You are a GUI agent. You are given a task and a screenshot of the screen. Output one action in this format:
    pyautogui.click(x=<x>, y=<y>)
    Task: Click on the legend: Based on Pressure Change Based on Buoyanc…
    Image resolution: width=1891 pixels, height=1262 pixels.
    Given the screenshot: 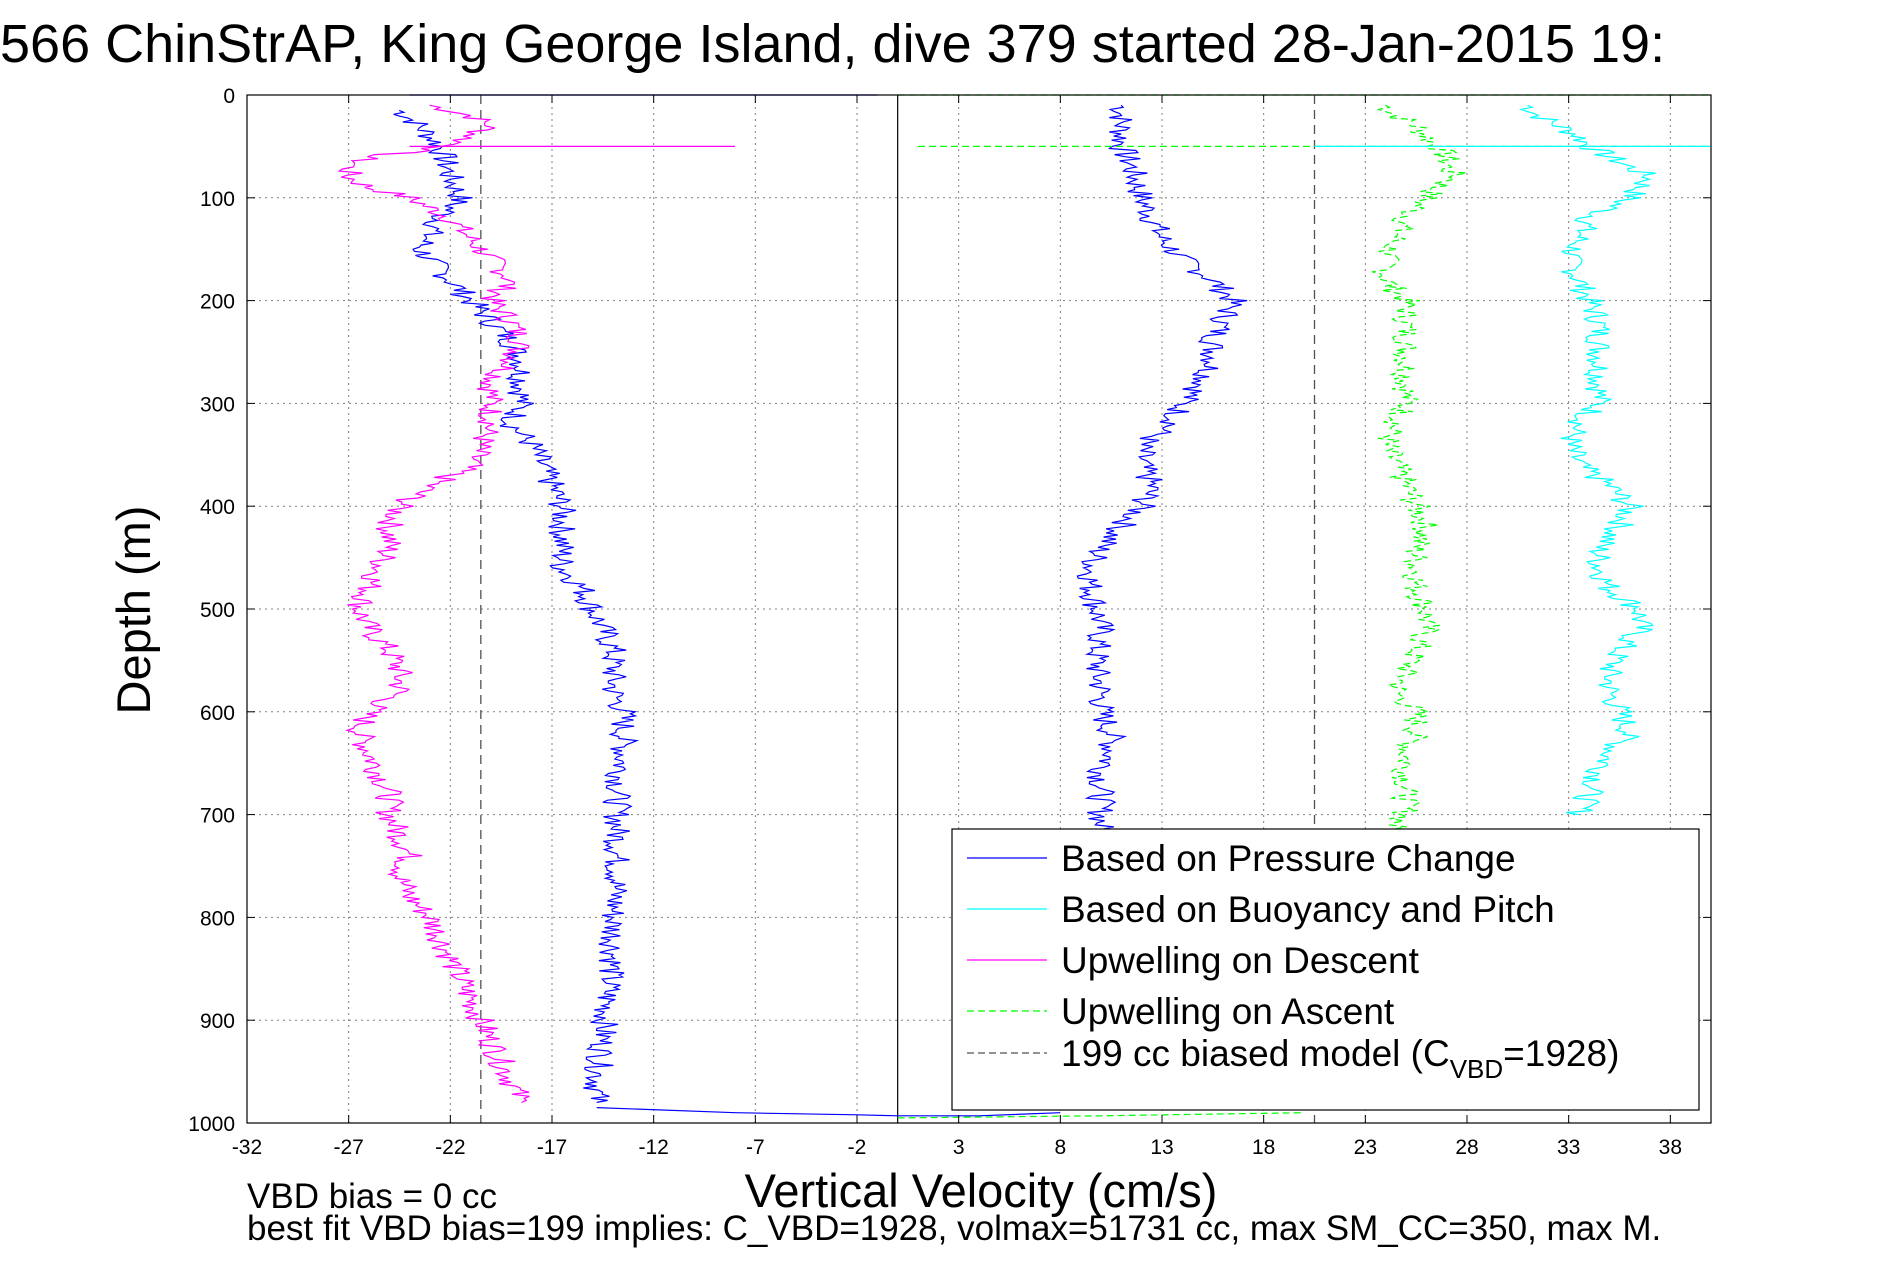 What is the action you would take?
    pyautogui.click(x=1325, y=969)
    